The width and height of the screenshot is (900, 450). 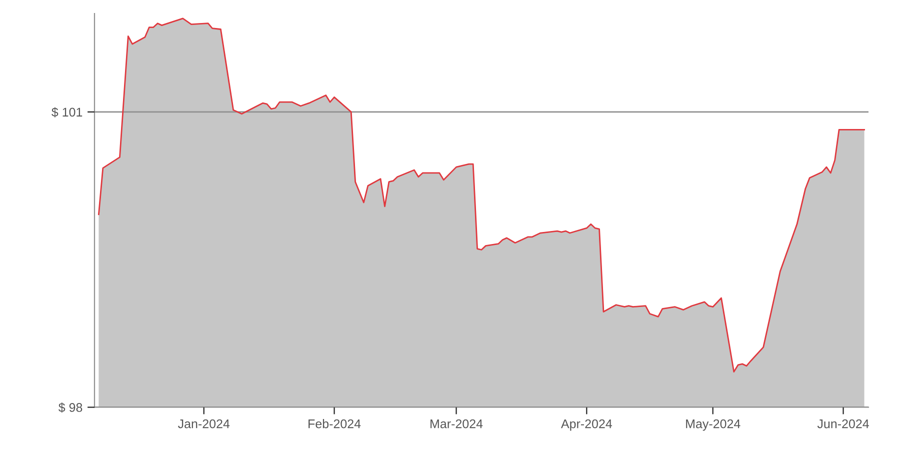 I want to click on x-tick-label: Apr-2024, so click(x=586, y=425).